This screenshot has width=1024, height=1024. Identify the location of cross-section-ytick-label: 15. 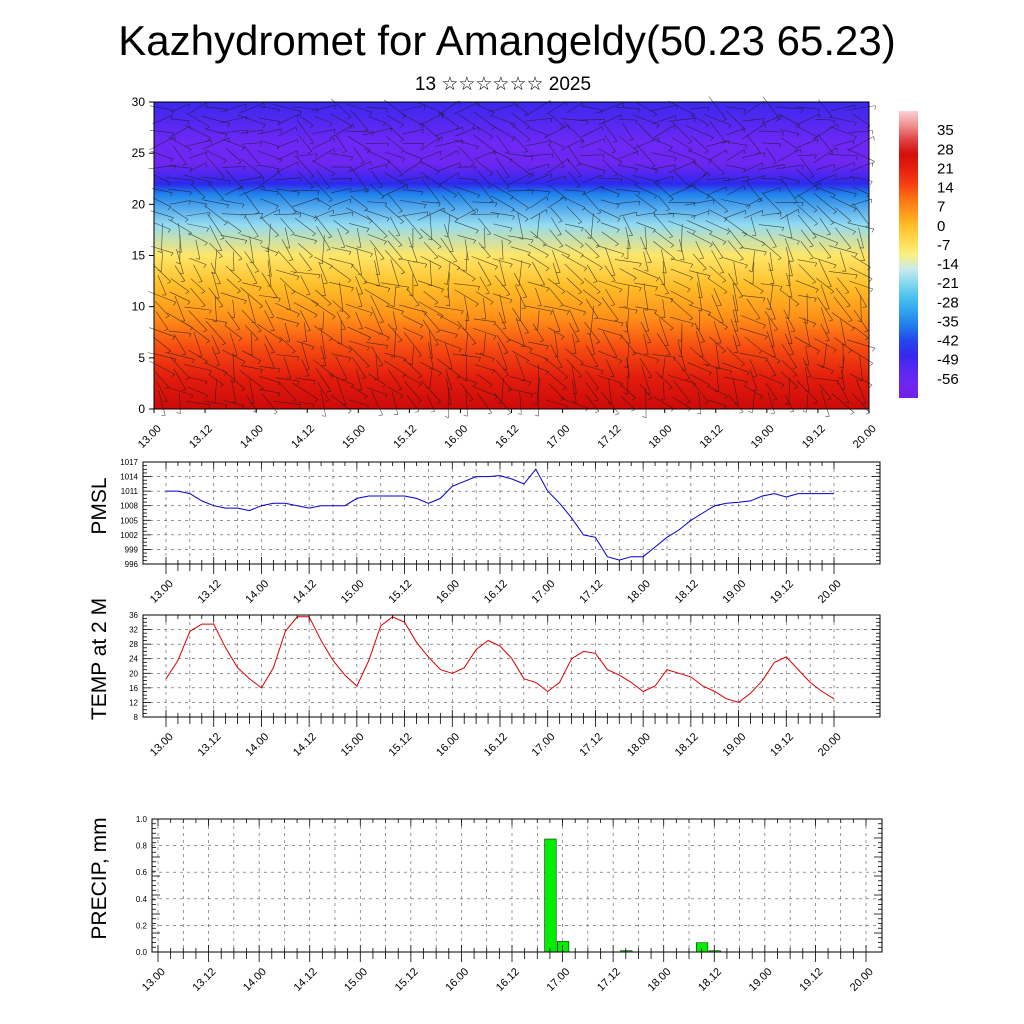
(139, 256).